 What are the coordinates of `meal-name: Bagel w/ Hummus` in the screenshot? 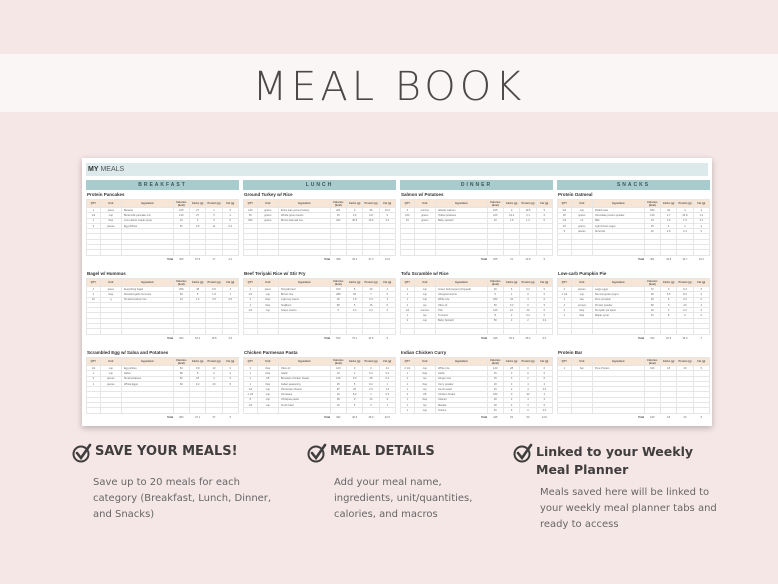 It's located at (106, 273).